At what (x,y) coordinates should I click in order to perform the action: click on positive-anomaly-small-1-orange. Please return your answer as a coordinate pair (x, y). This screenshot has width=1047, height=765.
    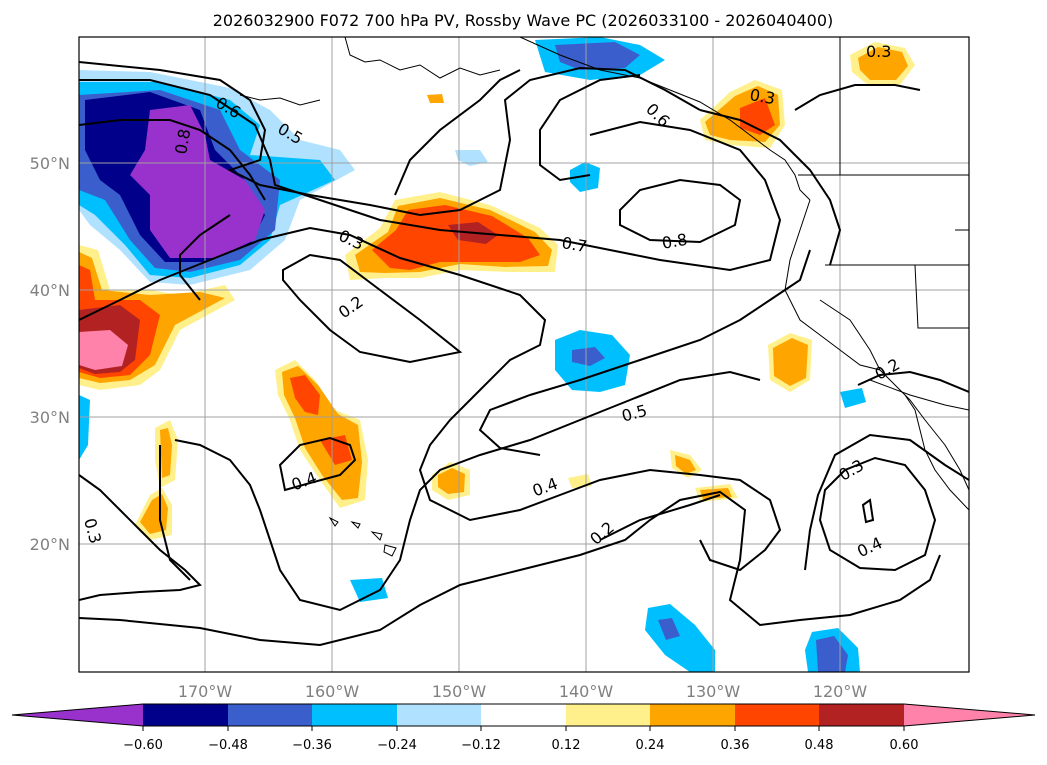
    Looking at the image, I should click on (451, 481).